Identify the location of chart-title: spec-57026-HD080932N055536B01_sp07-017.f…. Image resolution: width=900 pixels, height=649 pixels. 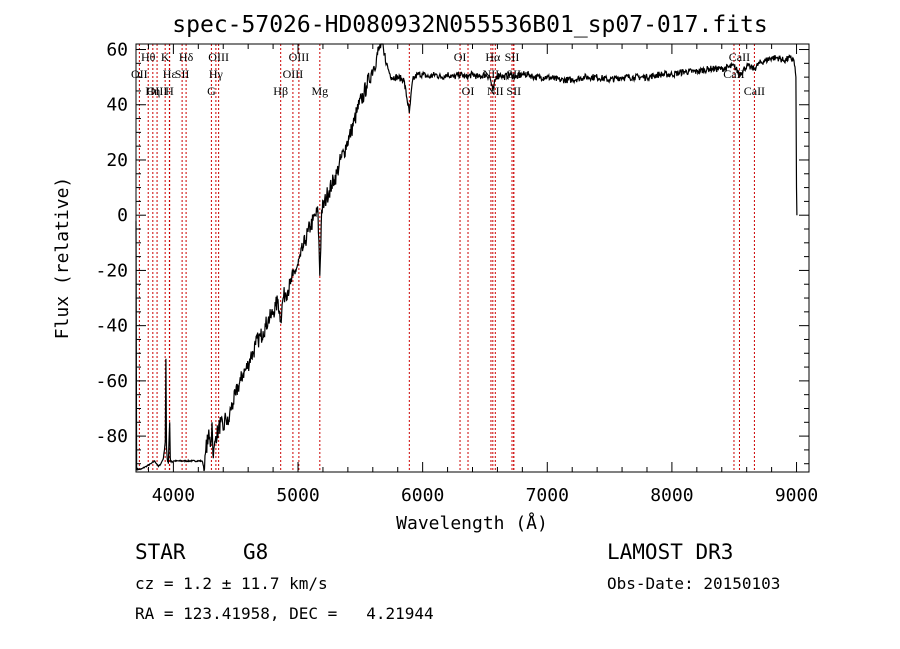
(469, 25).